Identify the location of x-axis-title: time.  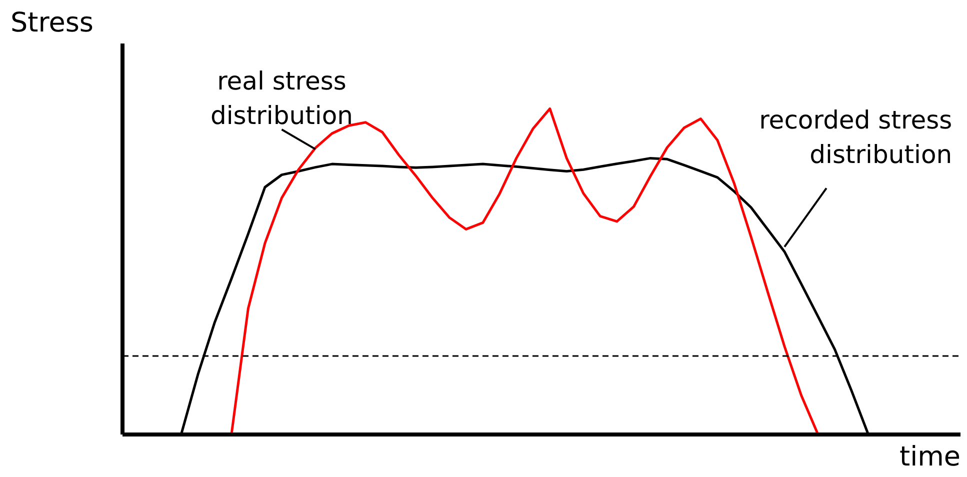
(930, 457).